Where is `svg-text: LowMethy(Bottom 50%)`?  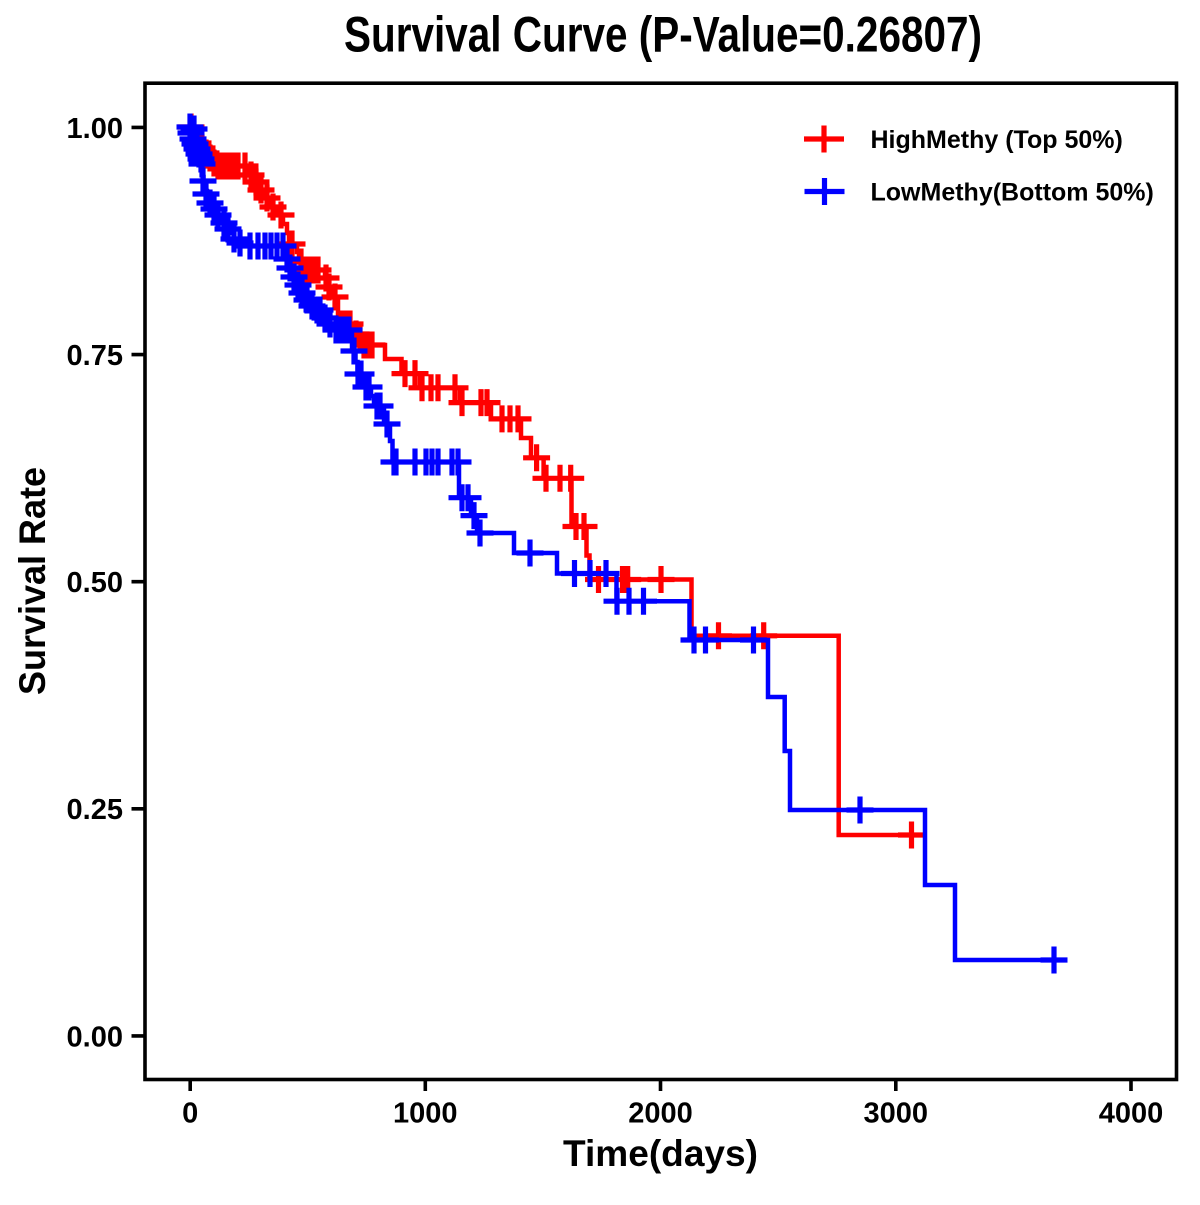 svg-text: LowMethy(Bottom 50%) is located at coordinates (1012, 192).